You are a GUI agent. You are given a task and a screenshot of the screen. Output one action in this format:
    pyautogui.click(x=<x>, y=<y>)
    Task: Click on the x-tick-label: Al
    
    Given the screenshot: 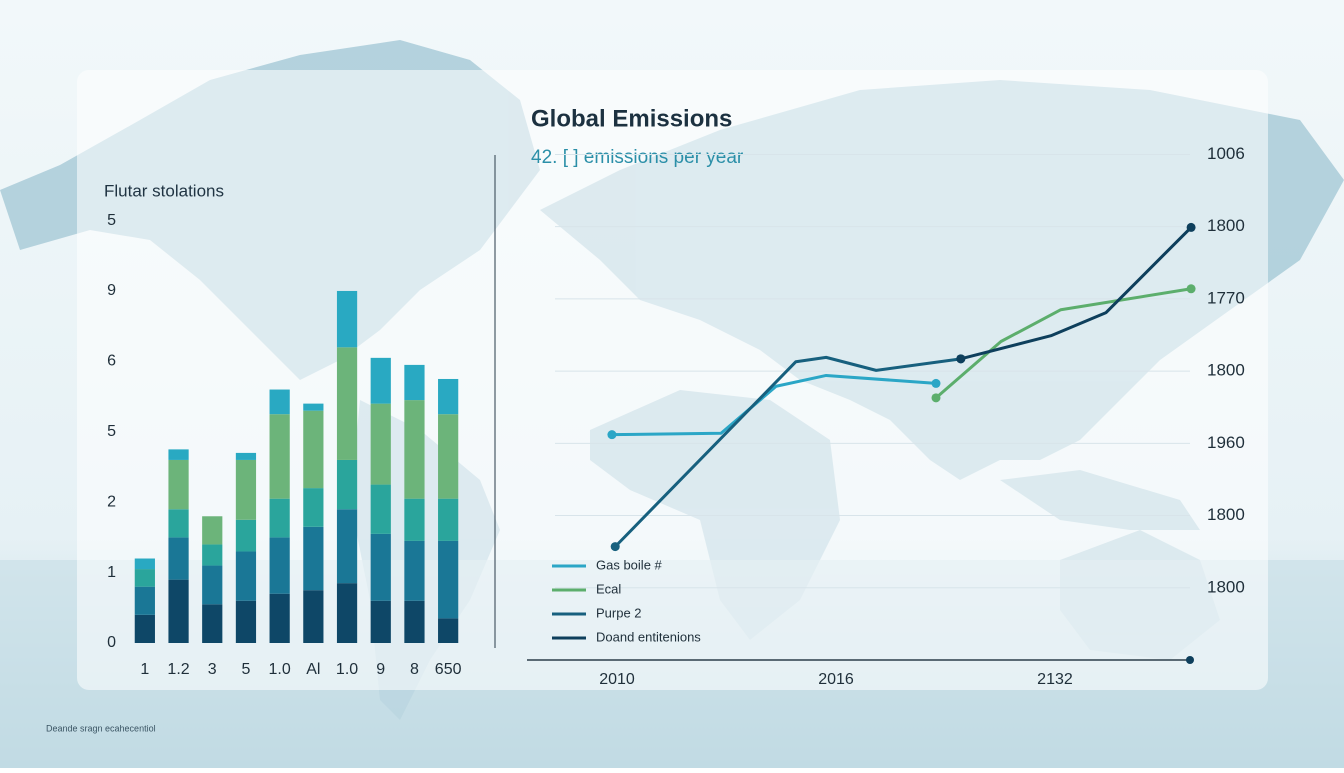 What is the action you would take?
    pyautogui.click(x=313, y=669)
    